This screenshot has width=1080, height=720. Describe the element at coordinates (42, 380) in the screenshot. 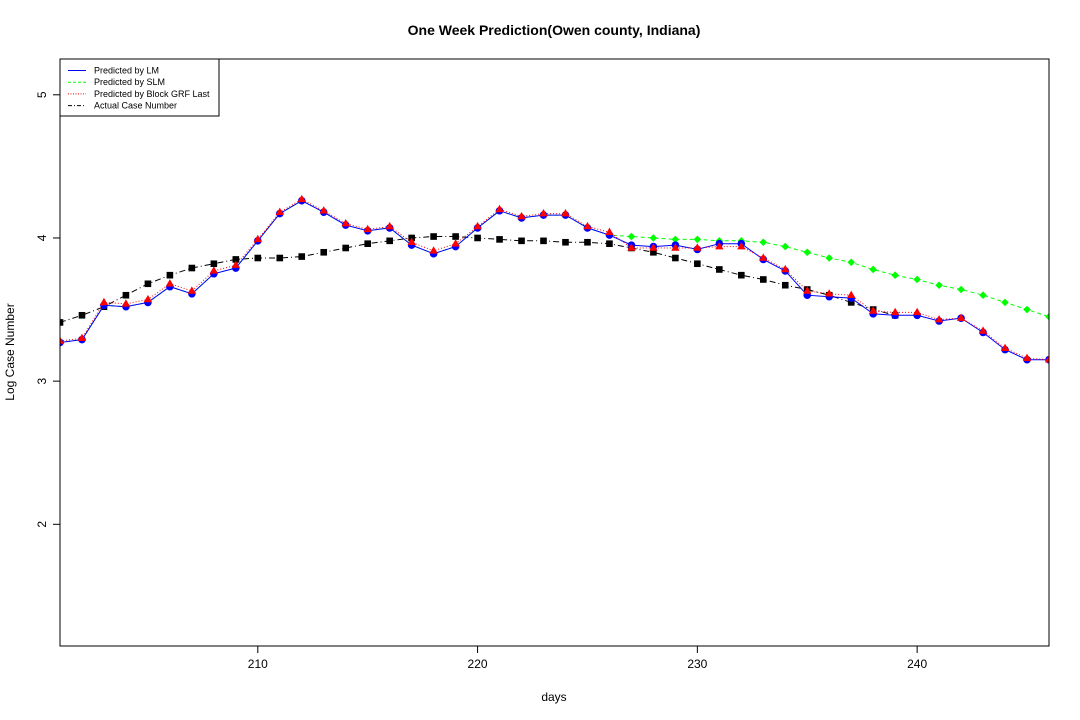

I see `y-tick-label: 3` at that location.